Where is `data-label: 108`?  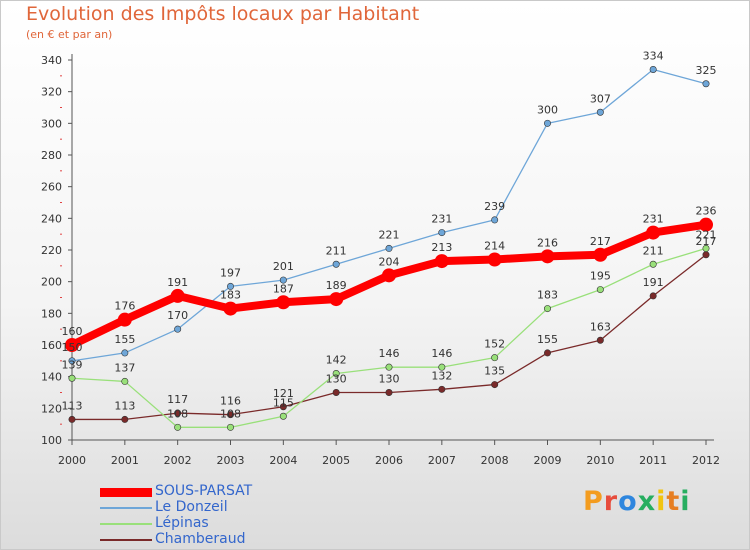 data-label: 108 is located at coordinates (177, 413).